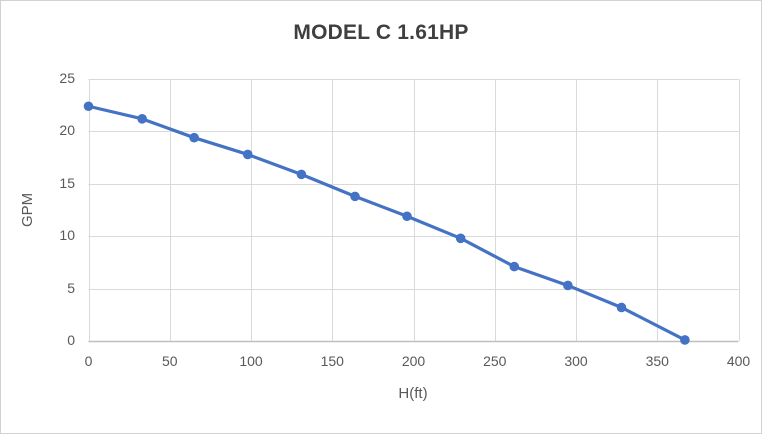  What do you see at coordinates (332, 361) in the screenshot?
I see `x-tick-label: 150` at bounding box center [332, 361].